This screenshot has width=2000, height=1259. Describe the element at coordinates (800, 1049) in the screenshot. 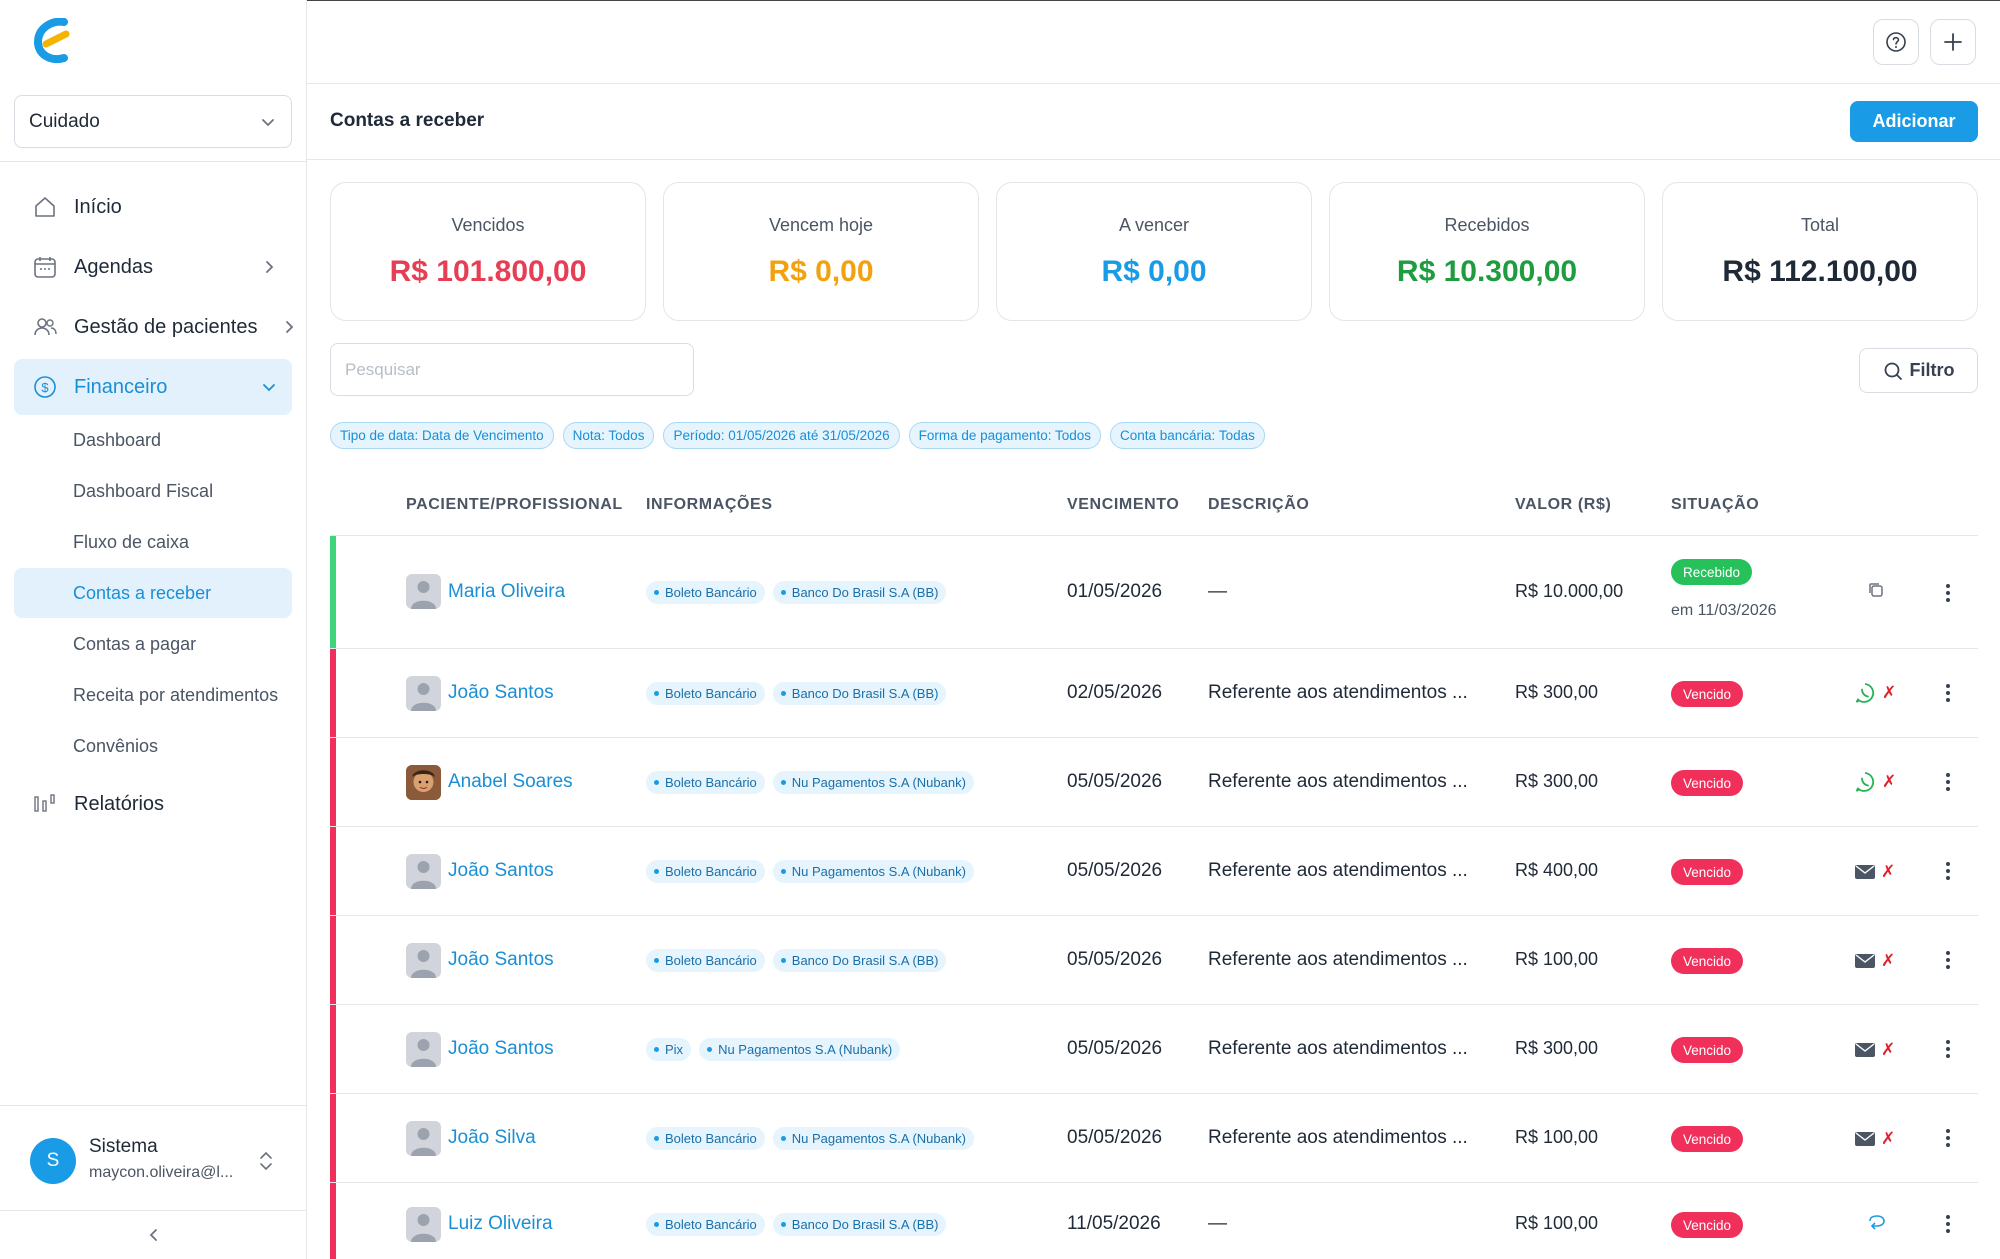

I see `bank-tag: Nu Pagamentos S.A (Nubank)` at that location.